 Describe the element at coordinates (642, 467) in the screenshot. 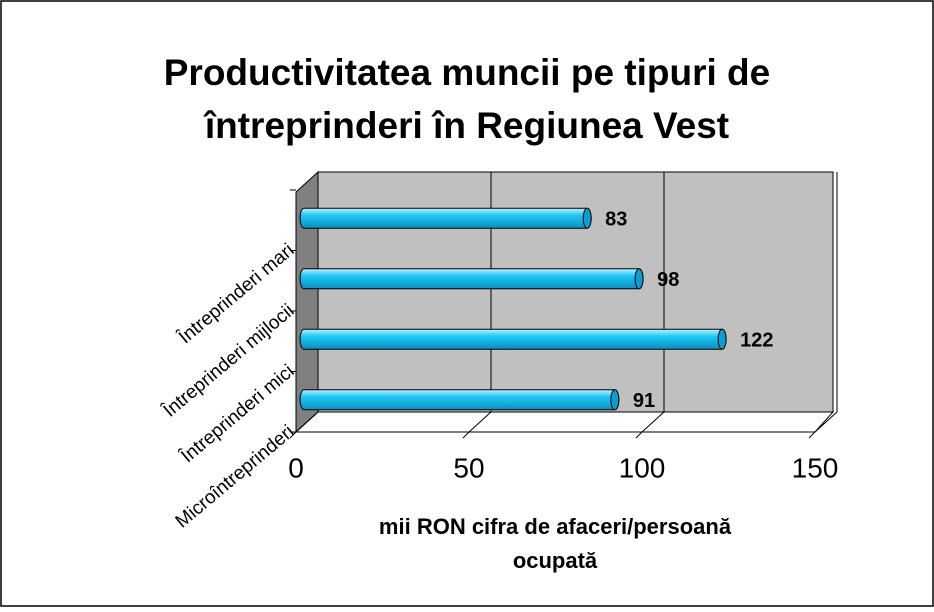

I see `x-tick-label: 100` at that location.